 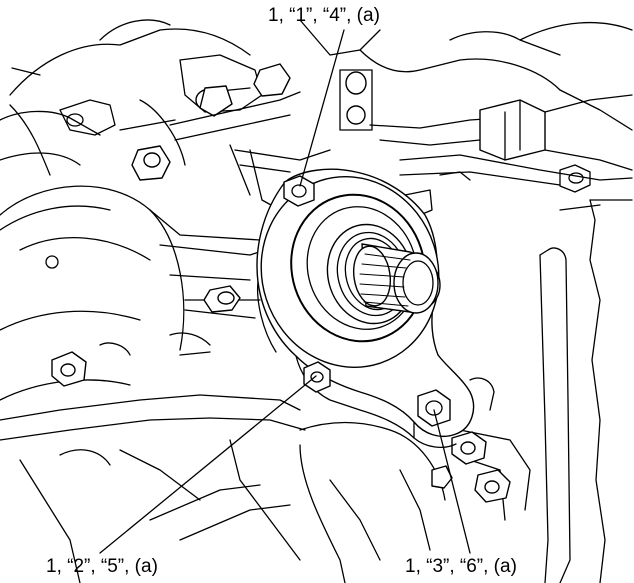 What do you see at coordinates (299, 191) in the screenshot?
I see `bracket-bolt-top` at bounding box center [299, 191].